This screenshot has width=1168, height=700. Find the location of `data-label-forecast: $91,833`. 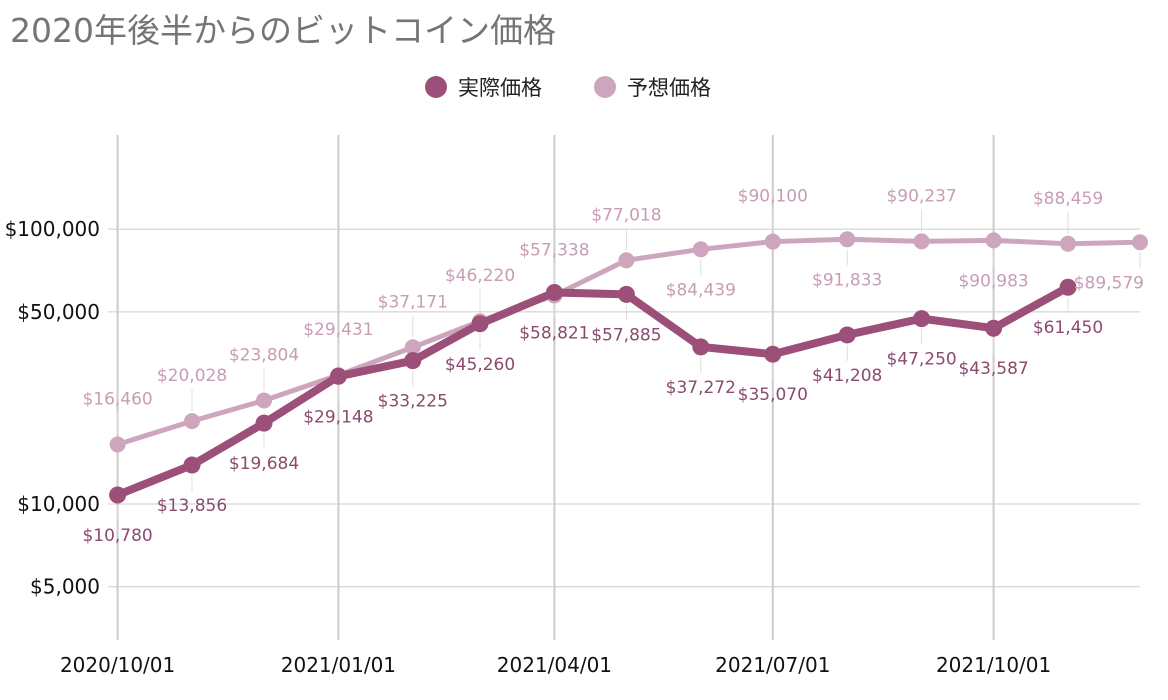

data-label-forecast: $91,833 is located at coordinates (847, 280).